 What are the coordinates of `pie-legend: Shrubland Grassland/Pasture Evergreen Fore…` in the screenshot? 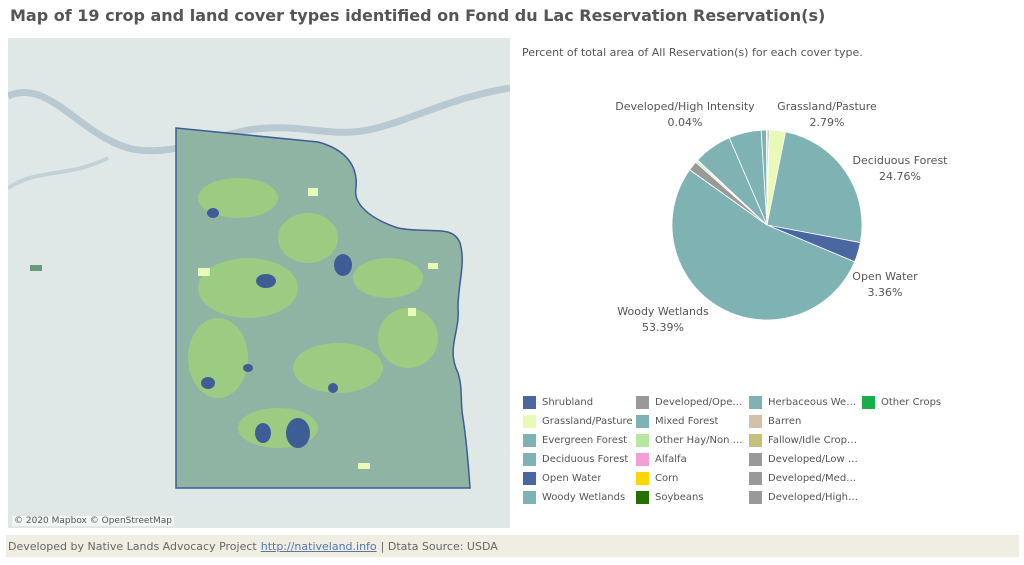 It's located at (773, 454).